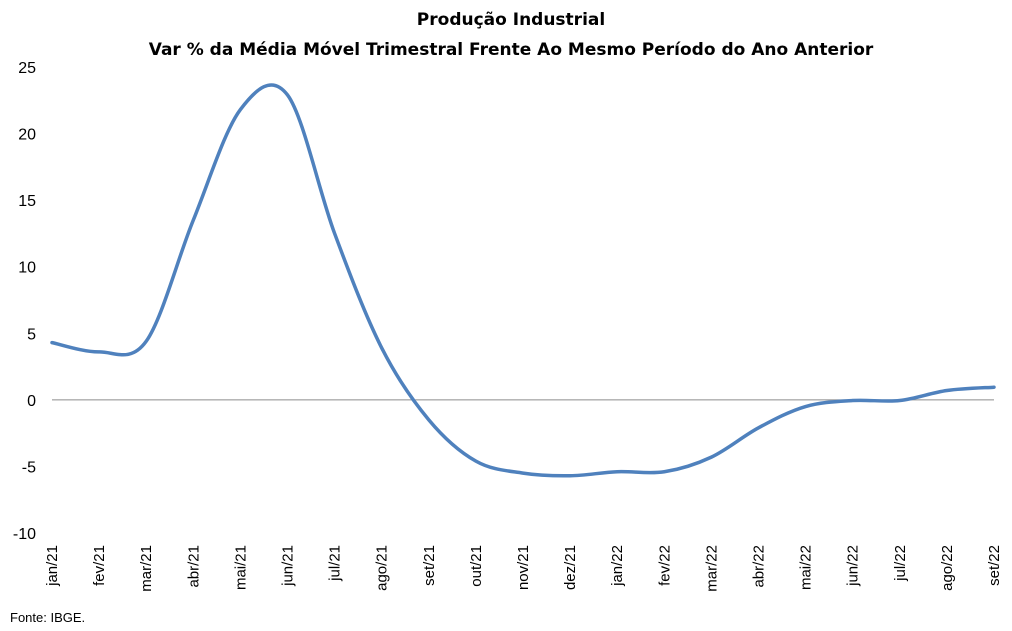 The image size is (1012, 631). I want to click on x-tick-label: mar/21, so click(146, 568).